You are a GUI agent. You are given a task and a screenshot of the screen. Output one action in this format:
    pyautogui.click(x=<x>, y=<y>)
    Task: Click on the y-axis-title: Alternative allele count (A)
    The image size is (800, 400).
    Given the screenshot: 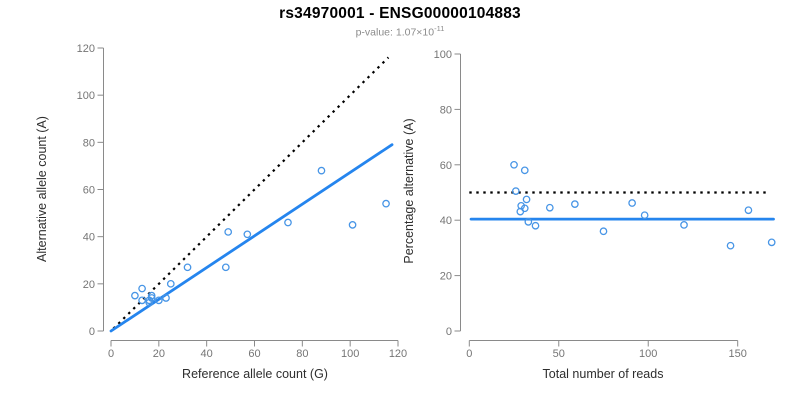 What is the action you would take?
    pyautogui.click(x=42, y=189)
    